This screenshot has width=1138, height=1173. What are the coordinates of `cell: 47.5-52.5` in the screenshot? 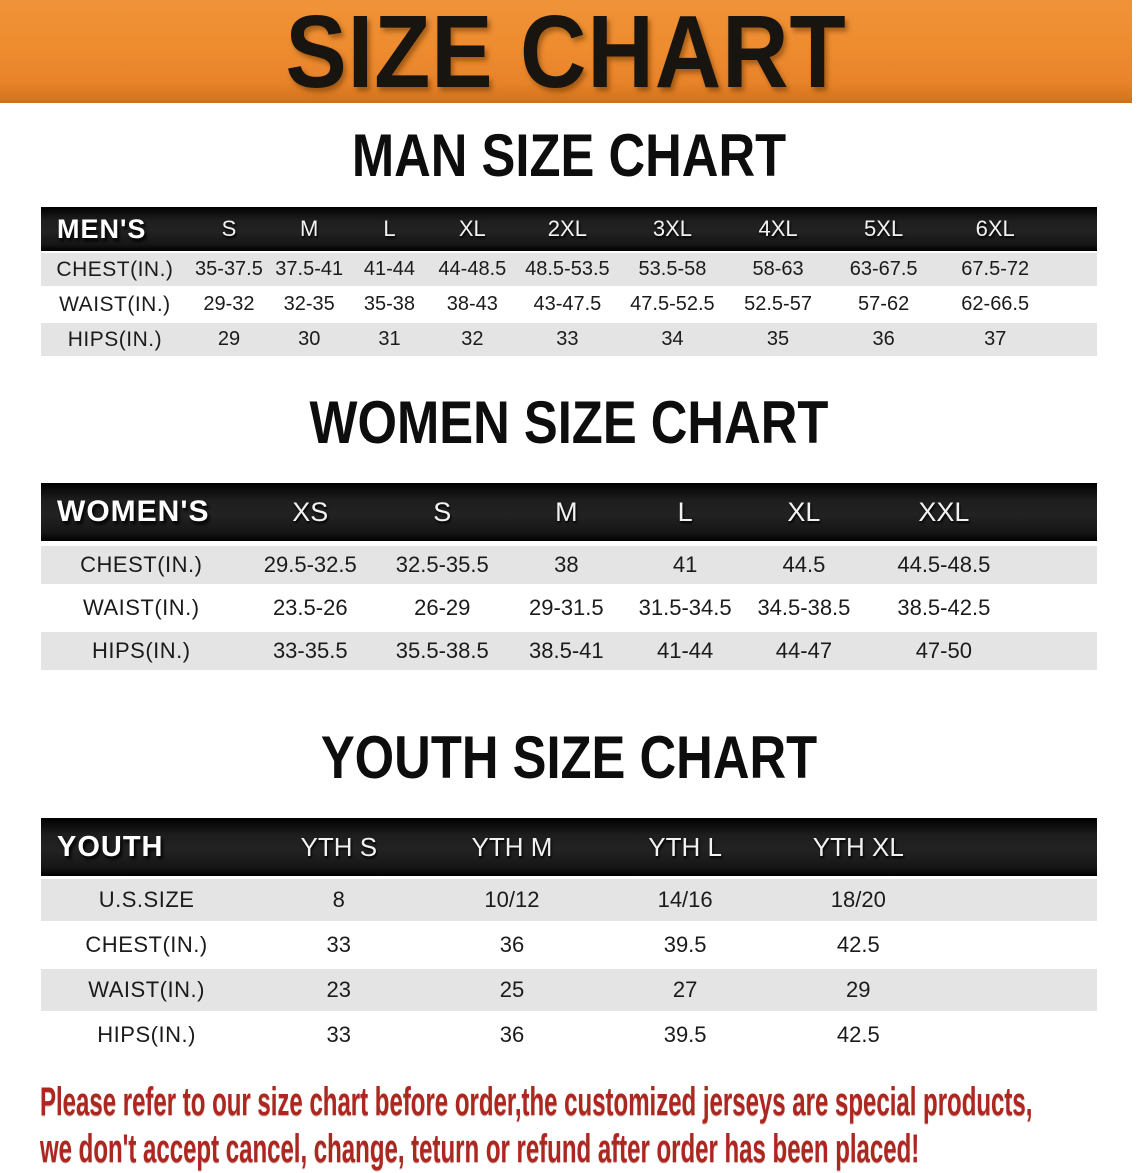 It's located at (672, 304).